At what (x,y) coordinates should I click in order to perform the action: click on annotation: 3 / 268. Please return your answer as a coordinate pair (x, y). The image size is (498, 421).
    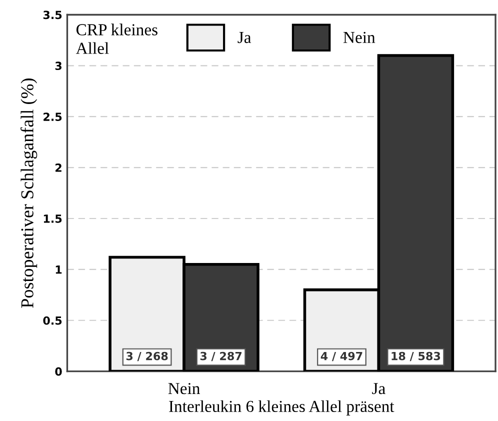
    Looking at the image, I should click on (147, 357).